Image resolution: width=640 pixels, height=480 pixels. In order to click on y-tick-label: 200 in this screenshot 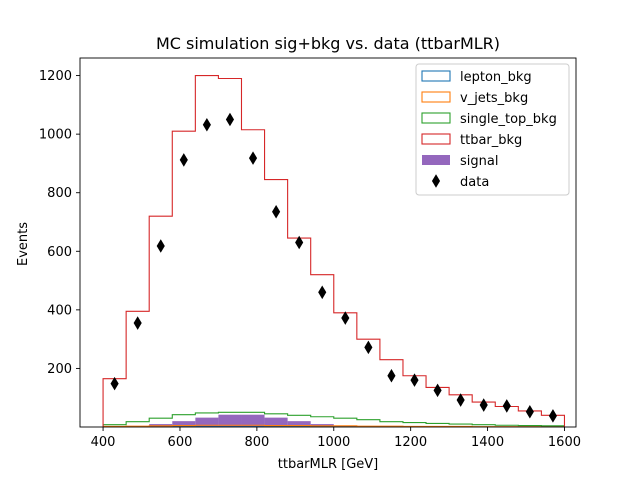, I will do `click(59, 369)`.